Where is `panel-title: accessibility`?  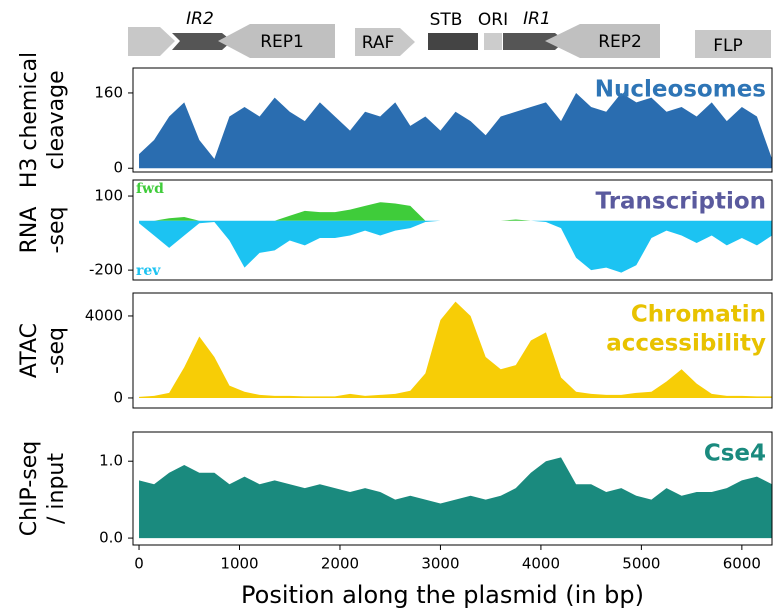 panel-title: accessibility is located at coordinates (686, 344).